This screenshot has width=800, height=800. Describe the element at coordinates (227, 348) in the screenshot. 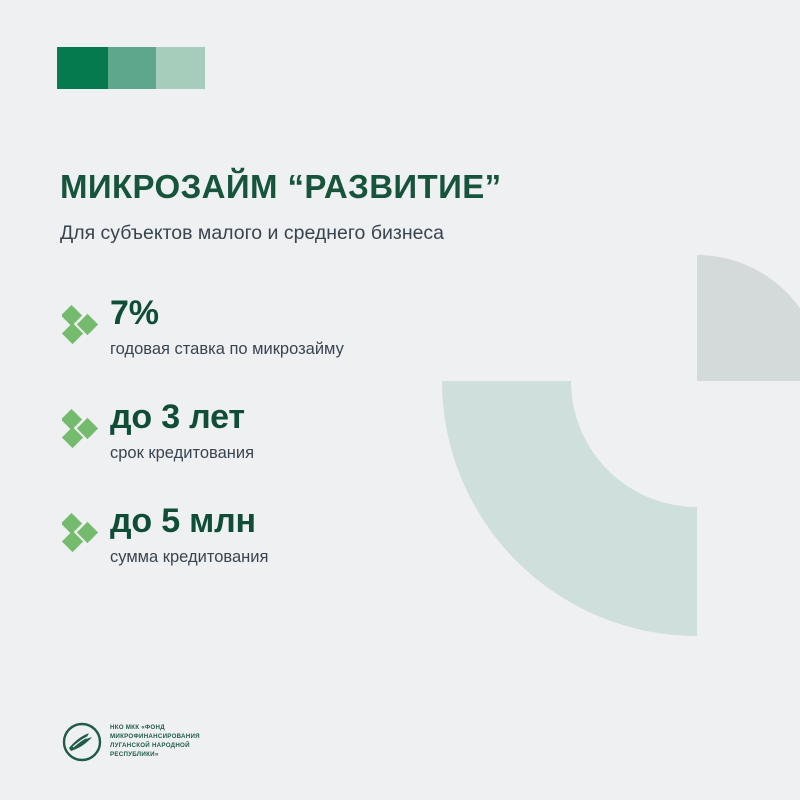

I see `feature-label: годовая ставка по микрозайму` at that location.